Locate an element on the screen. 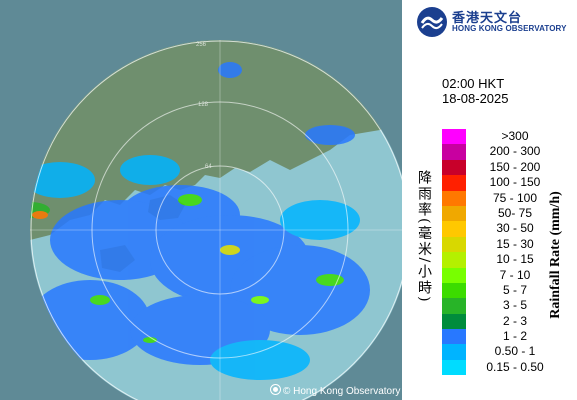 Image resolution: width=577 pixels, height=400 pixels. hko-logo-icon is located at coordinates (432, 22).